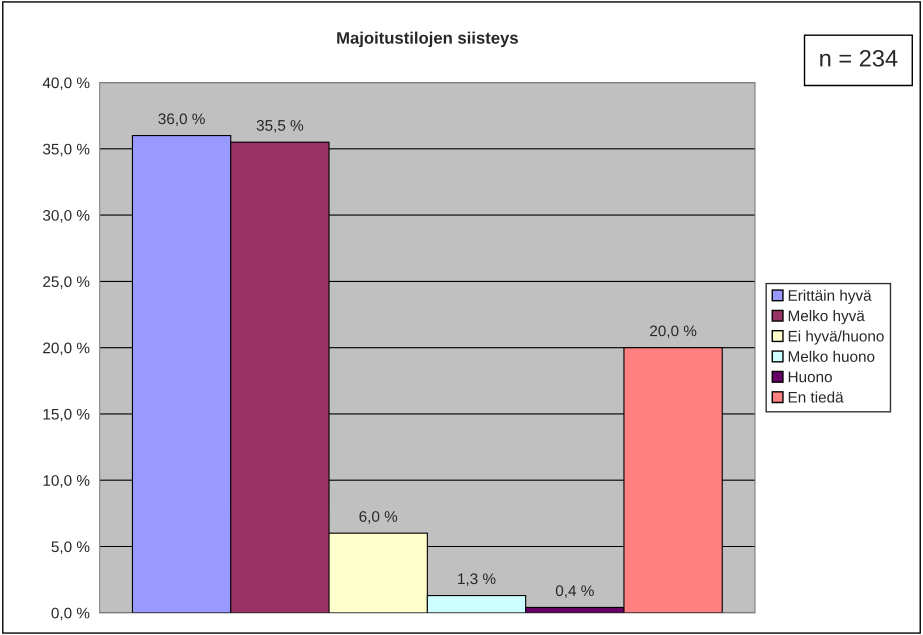 The height and width of the screenshot is (635, 923). I want to click on legend-label: Erittäin hyvä, so click(830, 297).